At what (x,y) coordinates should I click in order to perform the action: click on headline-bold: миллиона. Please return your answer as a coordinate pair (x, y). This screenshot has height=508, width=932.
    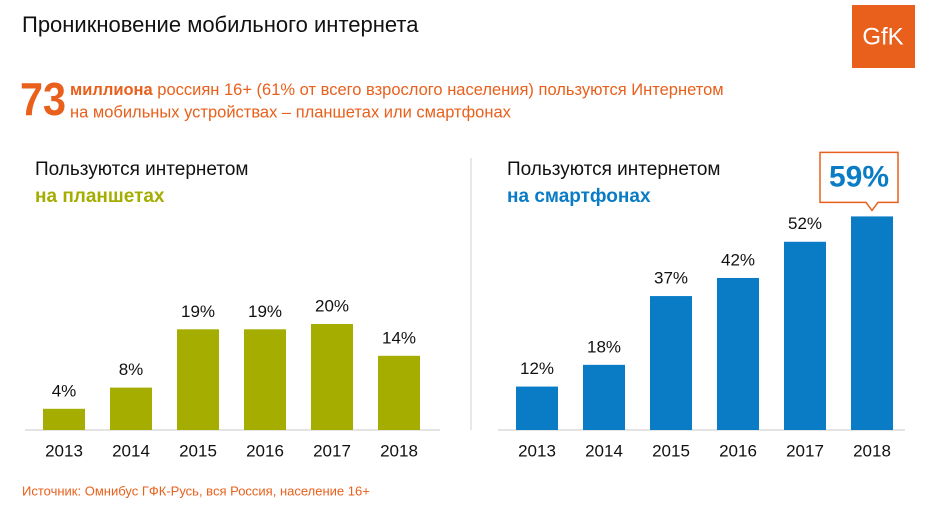
    Looking at the image, I should click on (112, 90).